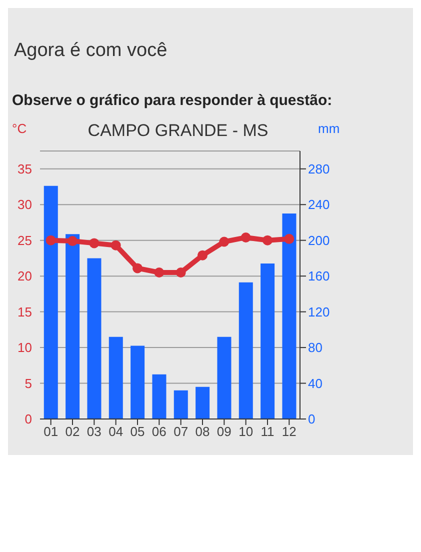 The width and height of the screenshot is (421, 552). Describe the element at coordinates (25, 348) in the screenshot. I see `y-tick-label: 10` at that location.